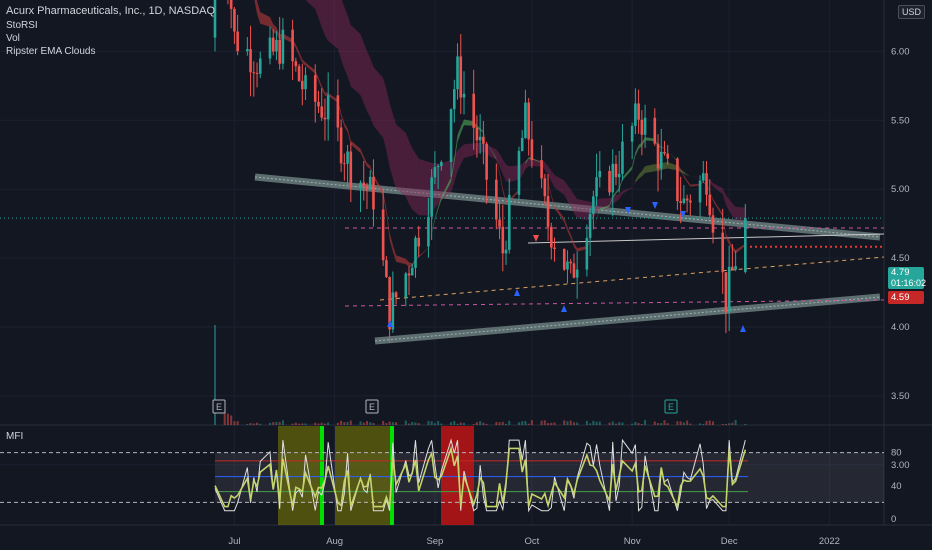 The width and height of the screenshot is (932, 550). I want to click on mfi-tick-label: 40, so click(896, 486).